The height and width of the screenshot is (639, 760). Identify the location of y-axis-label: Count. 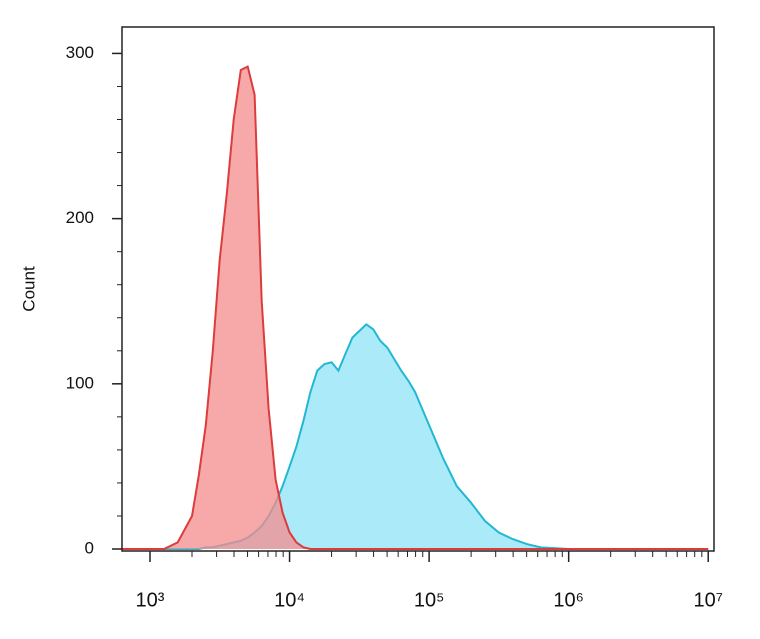
(28, 289).